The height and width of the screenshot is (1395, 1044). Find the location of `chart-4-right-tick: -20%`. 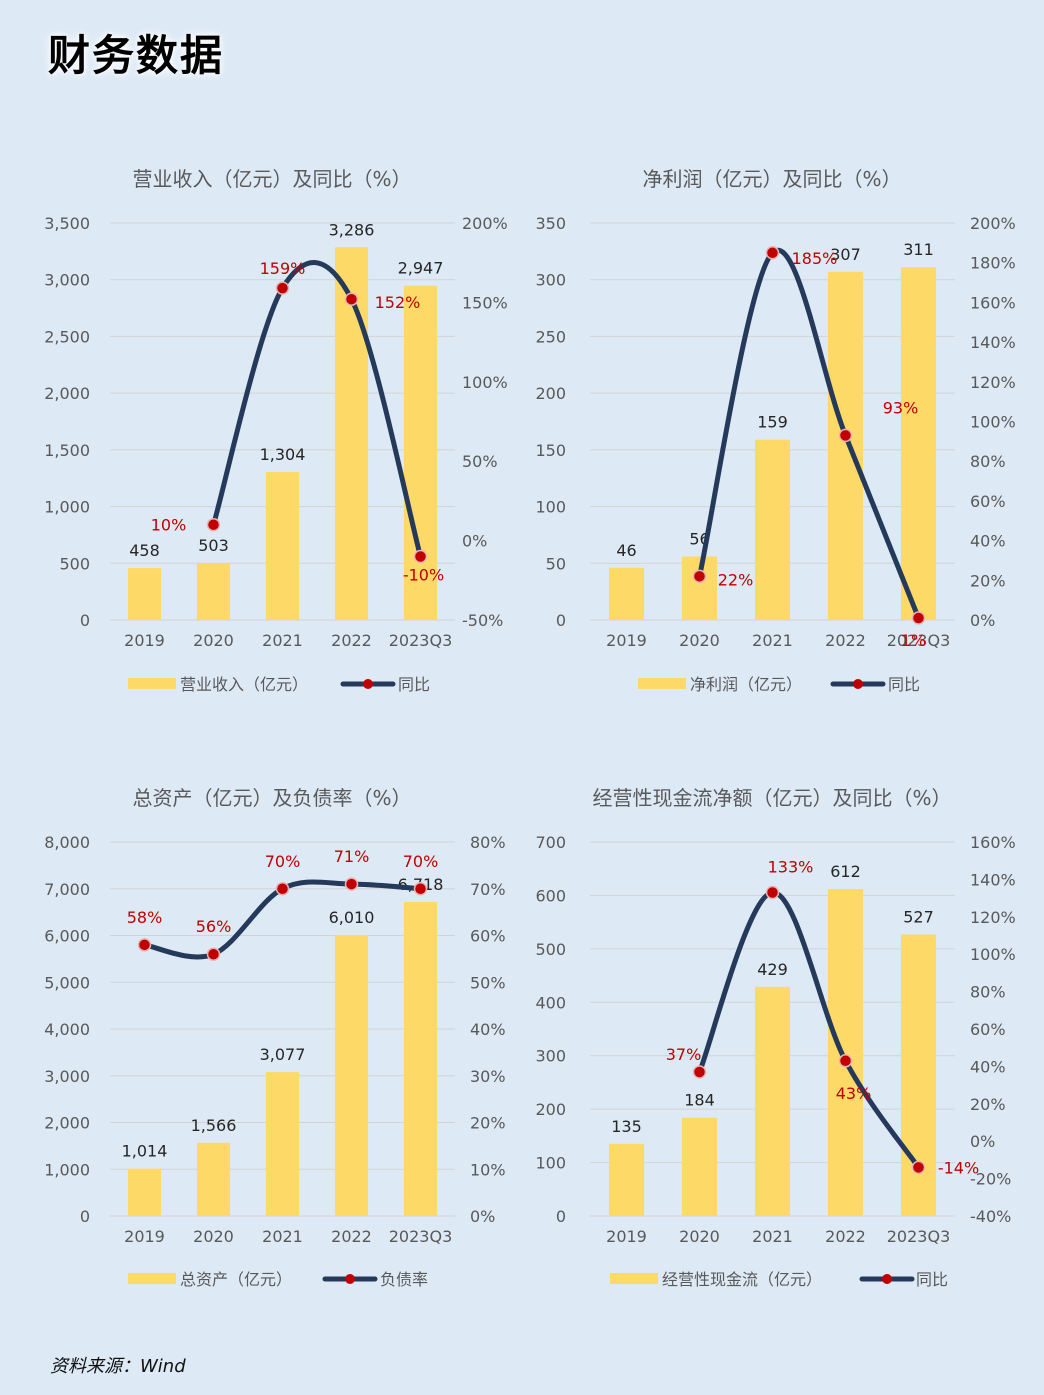

chart-4-right-tick: -20% is located at coordinates (990, 1179).